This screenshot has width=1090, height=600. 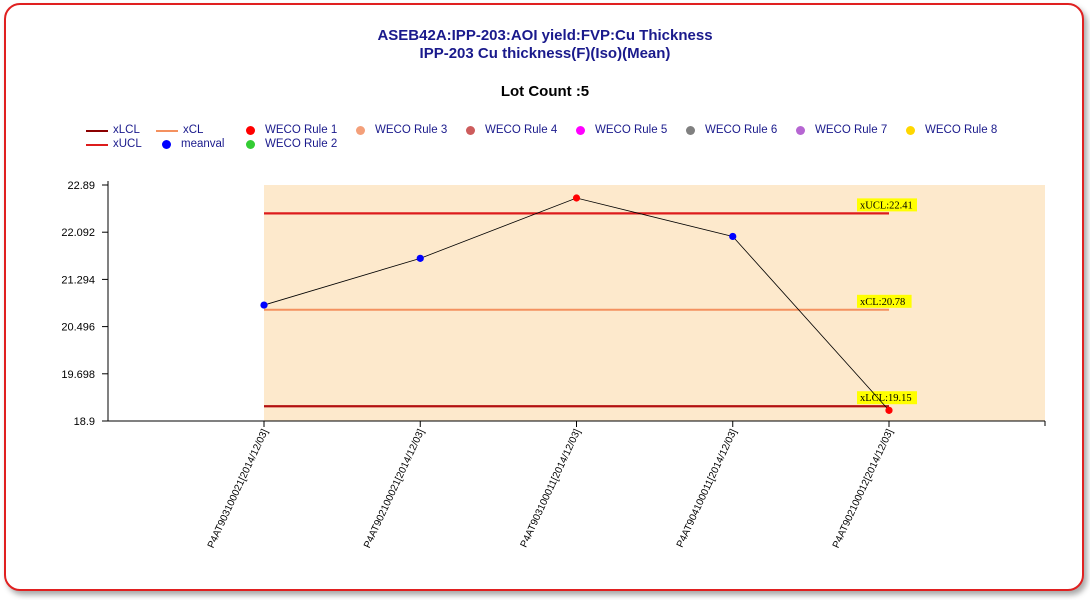 I want to click on control-limit-label-xlcl: xLCL:19.15, so click(x=887, y=398).